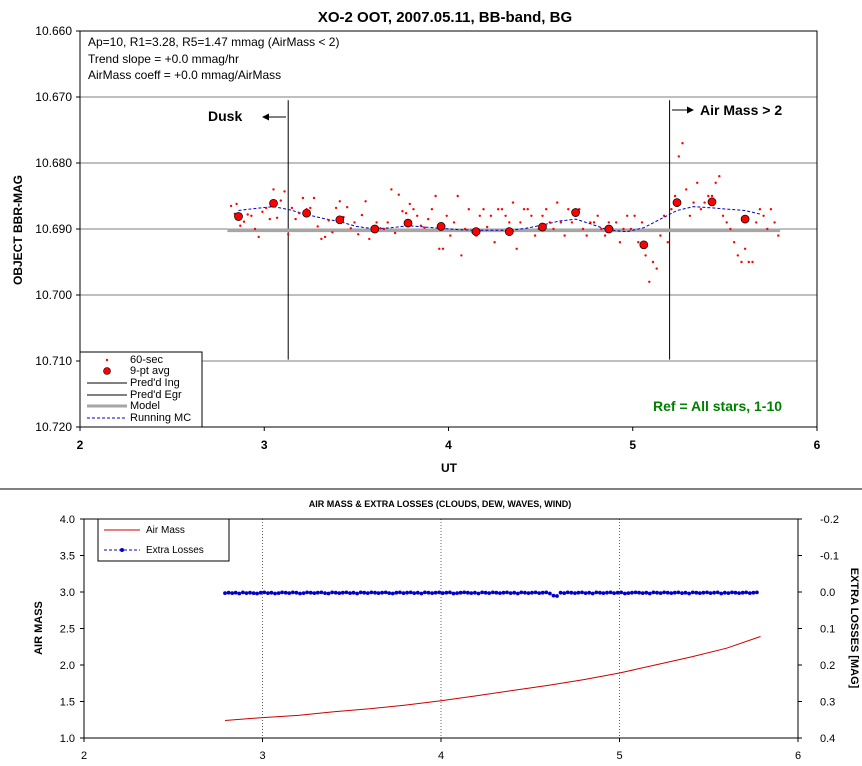 Image resolution: width=862 pixels, height=766 pixels. What do you see at coordinates (155, 383) in the screenshot?
I see `legend-ingress: Pred'd Ing` at bounding box center [155, 383].